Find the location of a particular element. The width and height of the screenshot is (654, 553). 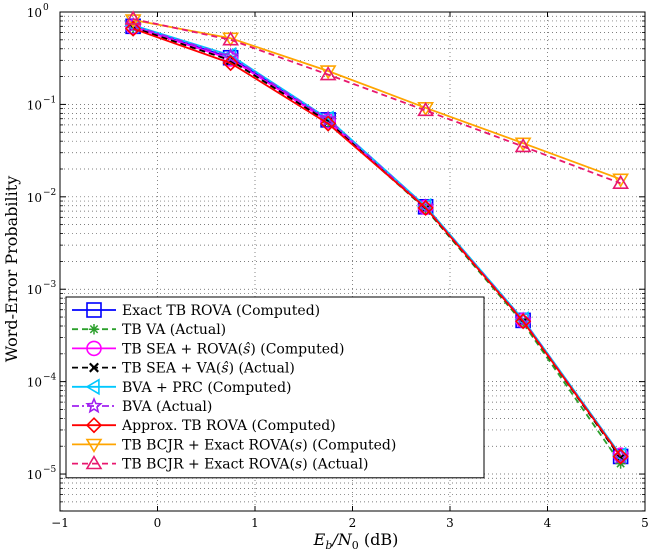

legend-label: BVA (Actual) is located at coordinates (167, 407).